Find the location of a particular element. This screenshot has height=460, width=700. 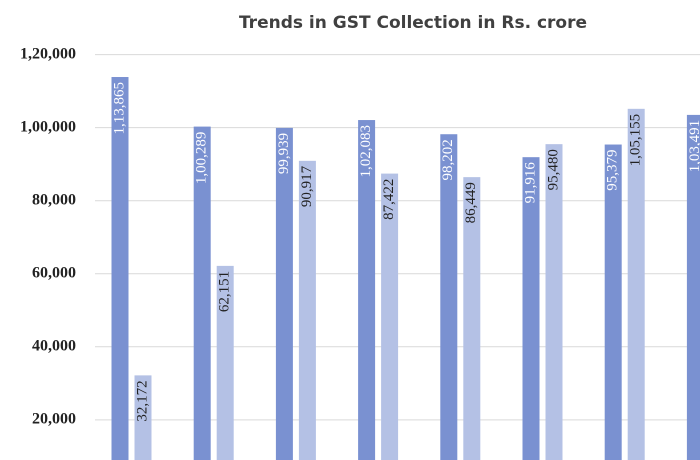

data-label: 91,916 is located at coordinates (530, 183).